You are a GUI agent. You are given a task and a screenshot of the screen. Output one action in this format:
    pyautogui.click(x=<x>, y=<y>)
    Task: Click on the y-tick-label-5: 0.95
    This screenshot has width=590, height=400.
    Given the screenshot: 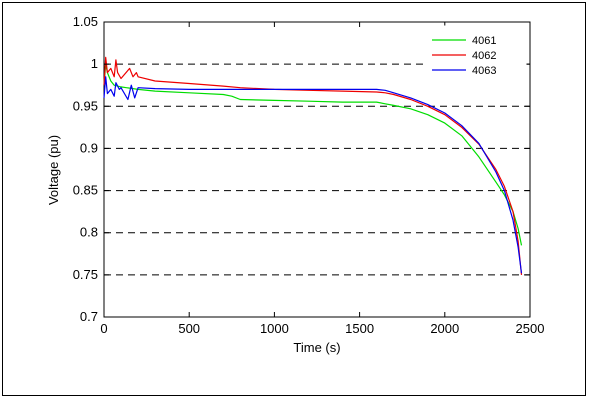 What is the action you would take?
    pyautogui.click(x=85, y=105)
    